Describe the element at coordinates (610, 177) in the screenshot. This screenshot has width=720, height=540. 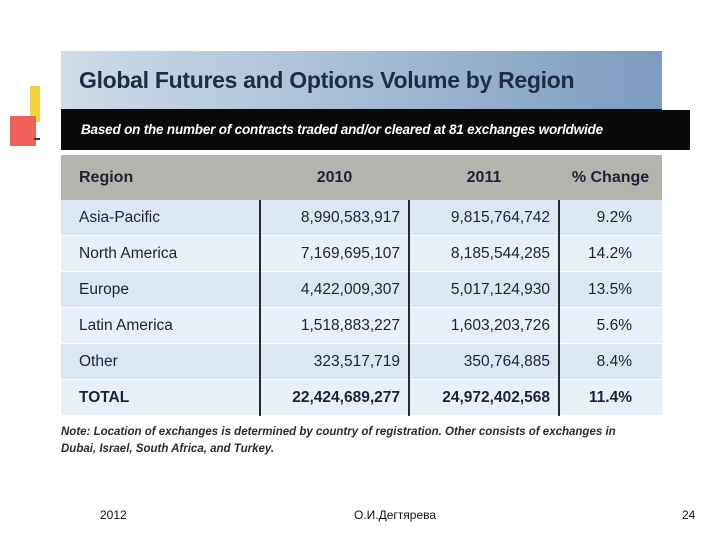
I see `column-header-pct-change: % Change` at that location.